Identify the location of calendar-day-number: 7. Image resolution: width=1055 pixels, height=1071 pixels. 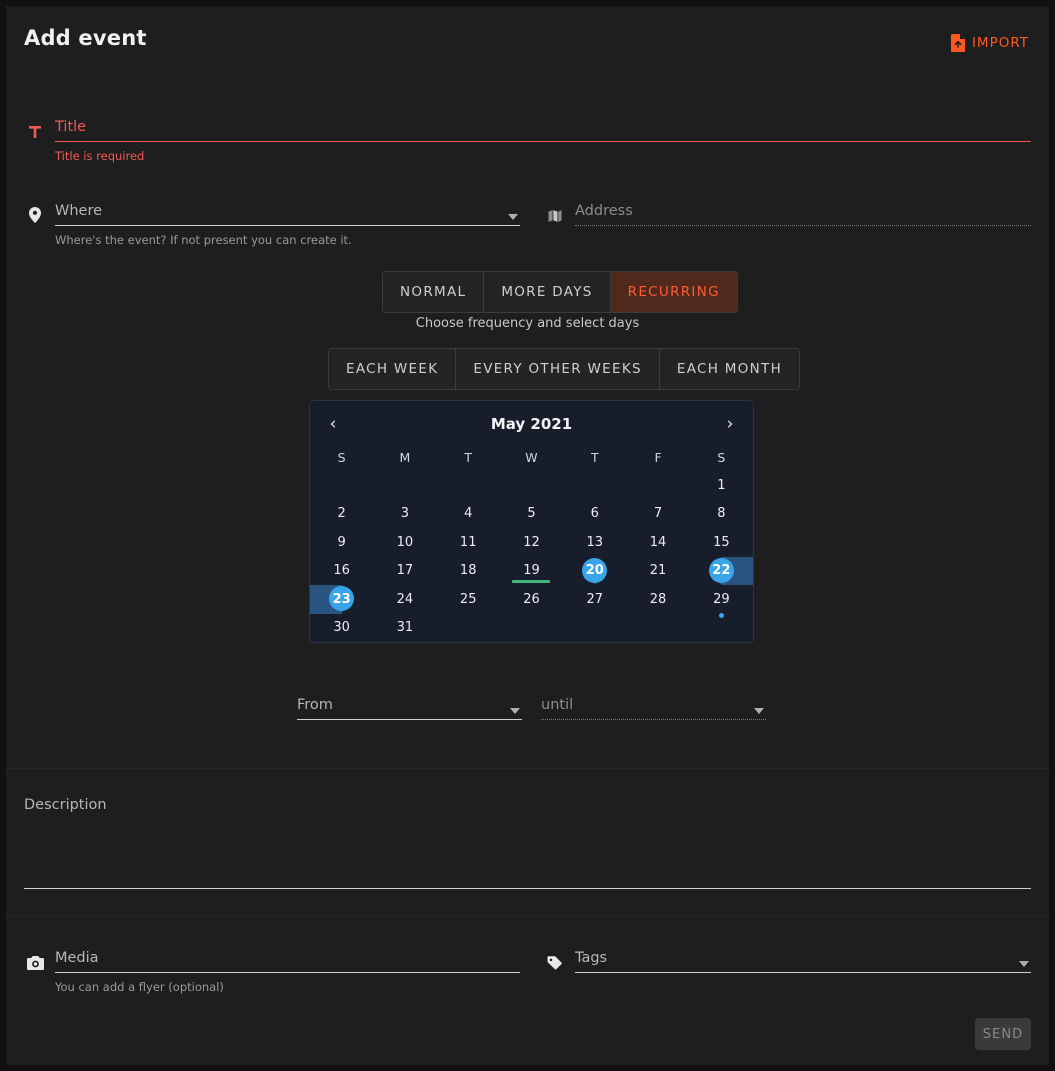
(658, 514).